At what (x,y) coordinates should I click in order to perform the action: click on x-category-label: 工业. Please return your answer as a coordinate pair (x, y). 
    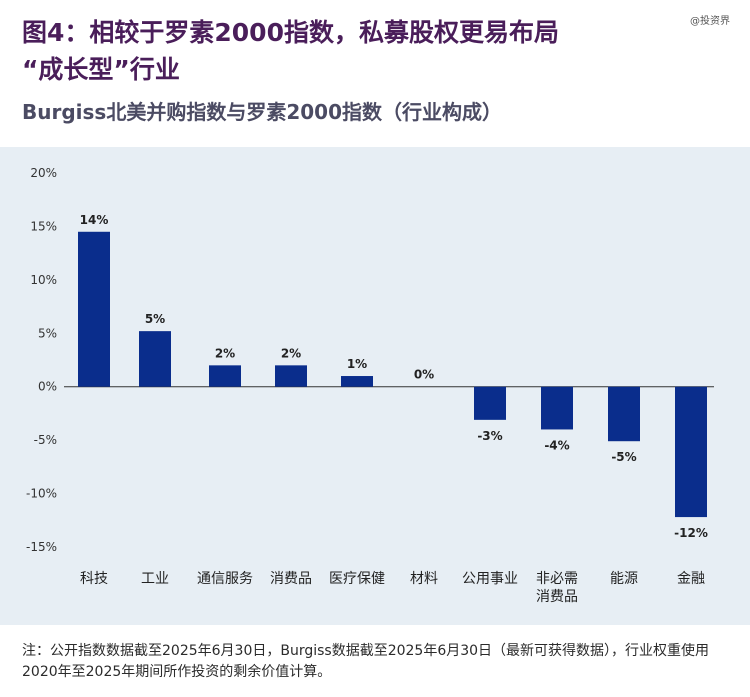
    Looking at the image, I should click on (155, 579).